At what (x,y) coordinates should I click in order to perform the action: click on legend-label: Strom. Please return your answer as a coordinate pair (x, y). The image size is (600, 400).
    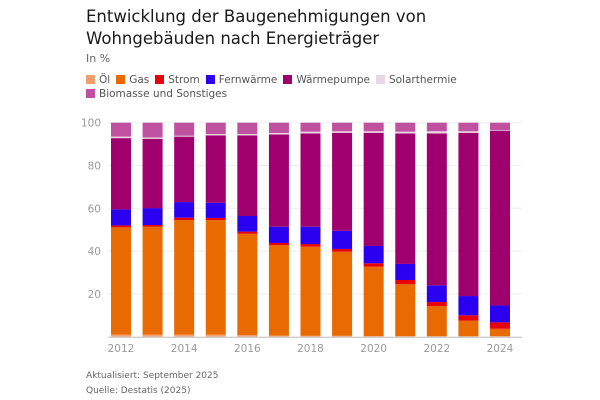
    Looking at the image, I should click on (184, 80).